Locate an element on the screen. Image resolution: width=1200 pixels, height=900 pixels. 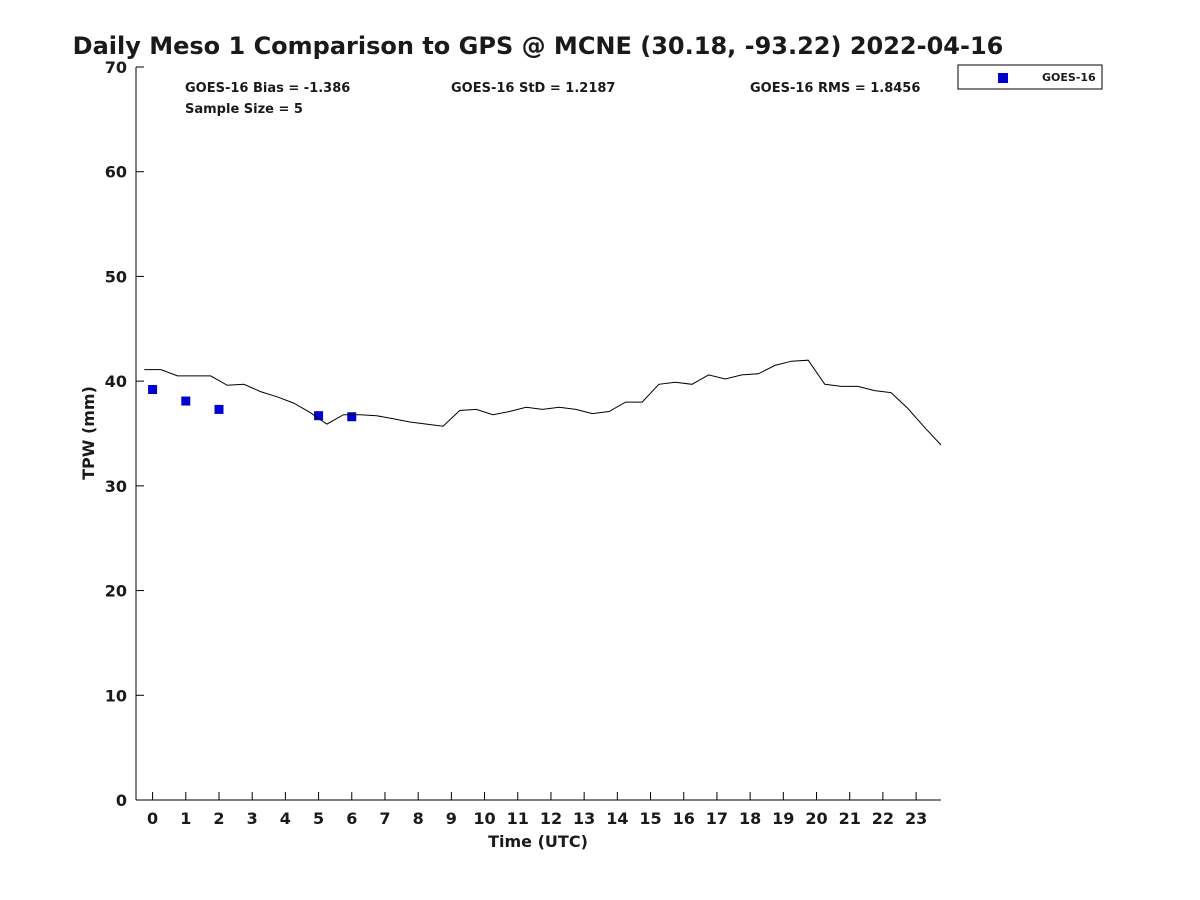
legend-label-goes16: GOES-16 is located at coordinates (1069, 77).